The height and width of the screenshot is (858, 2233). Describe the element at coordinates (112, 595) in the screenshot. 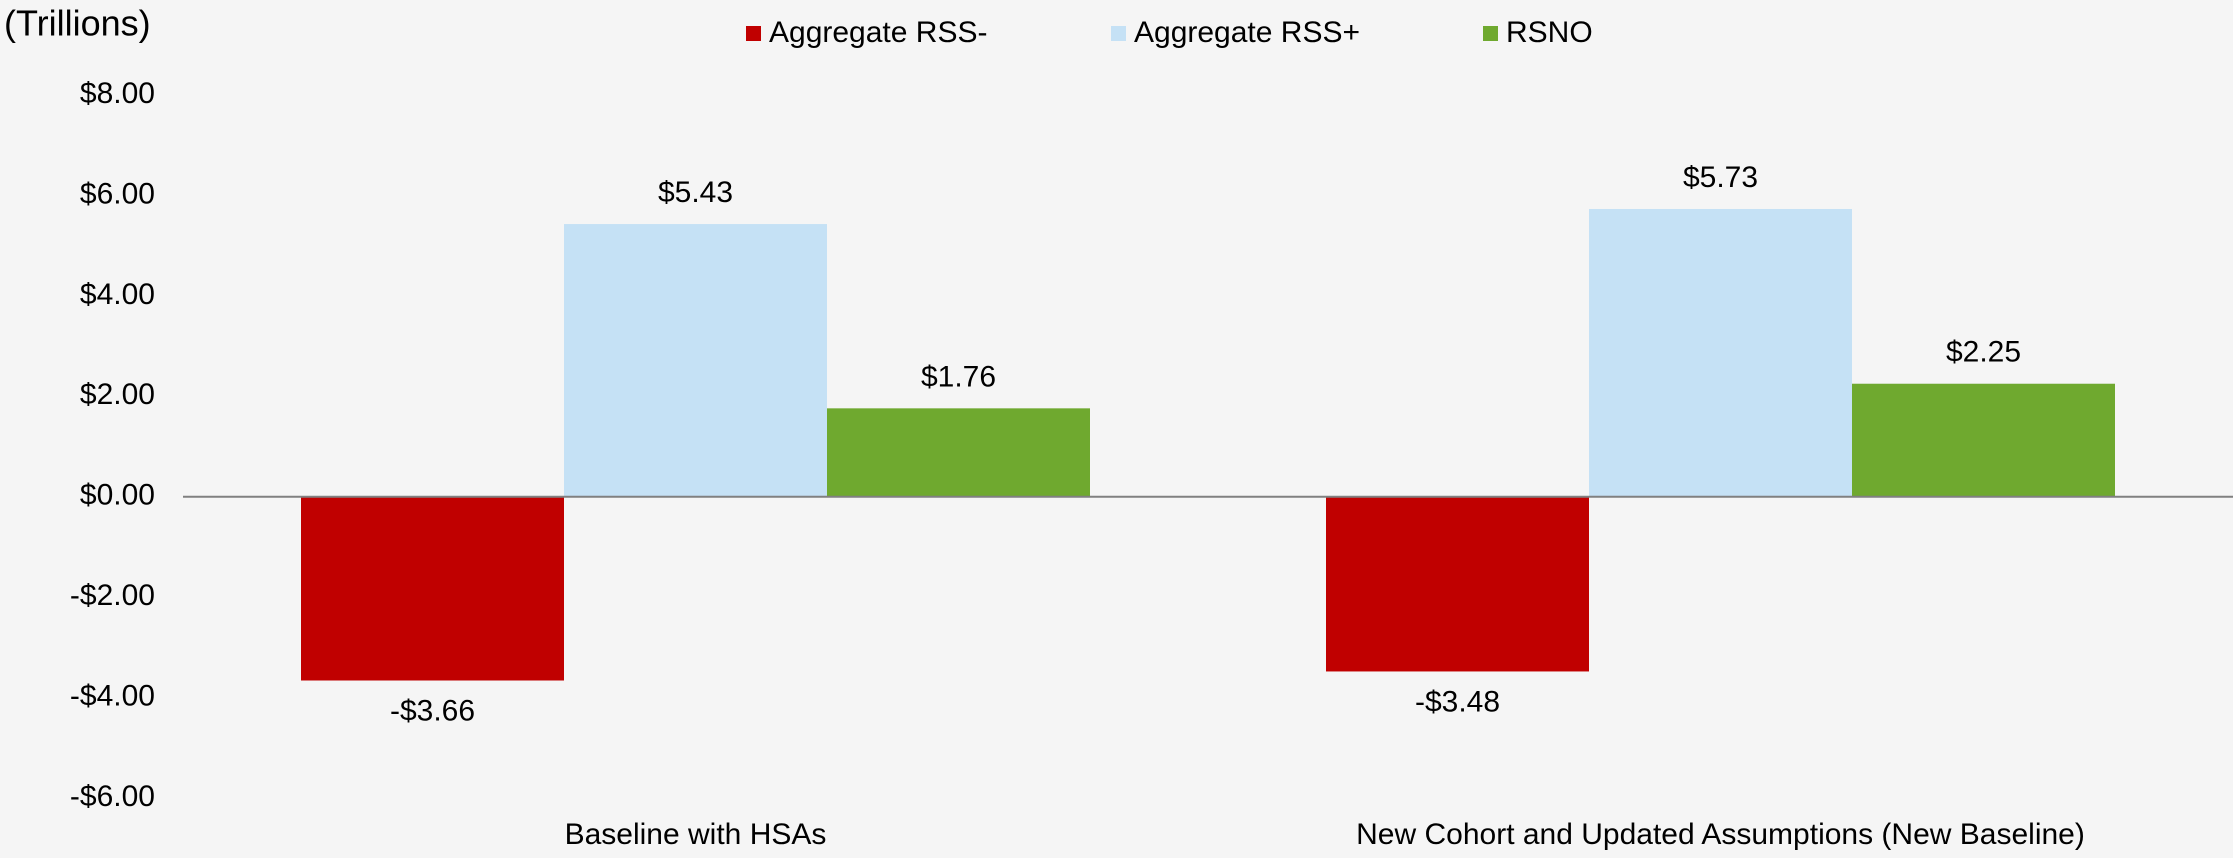

I see `y-tick-label: -$2.00` at that location.